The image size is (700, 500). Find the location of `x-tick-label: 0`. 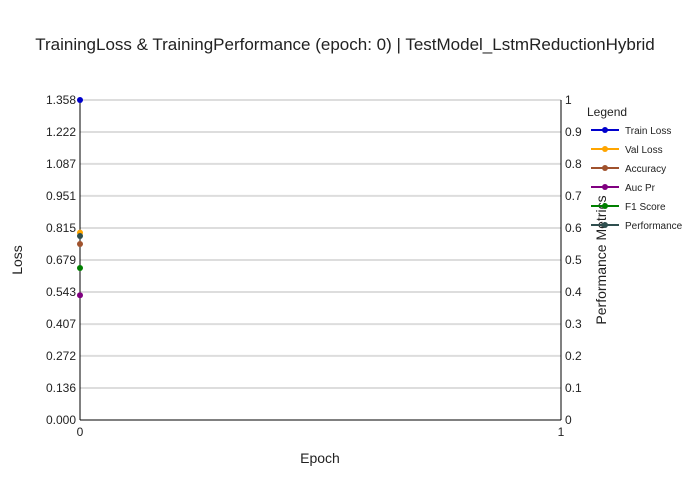

x-tick-label: 0 is located at coordinates (80, 432).